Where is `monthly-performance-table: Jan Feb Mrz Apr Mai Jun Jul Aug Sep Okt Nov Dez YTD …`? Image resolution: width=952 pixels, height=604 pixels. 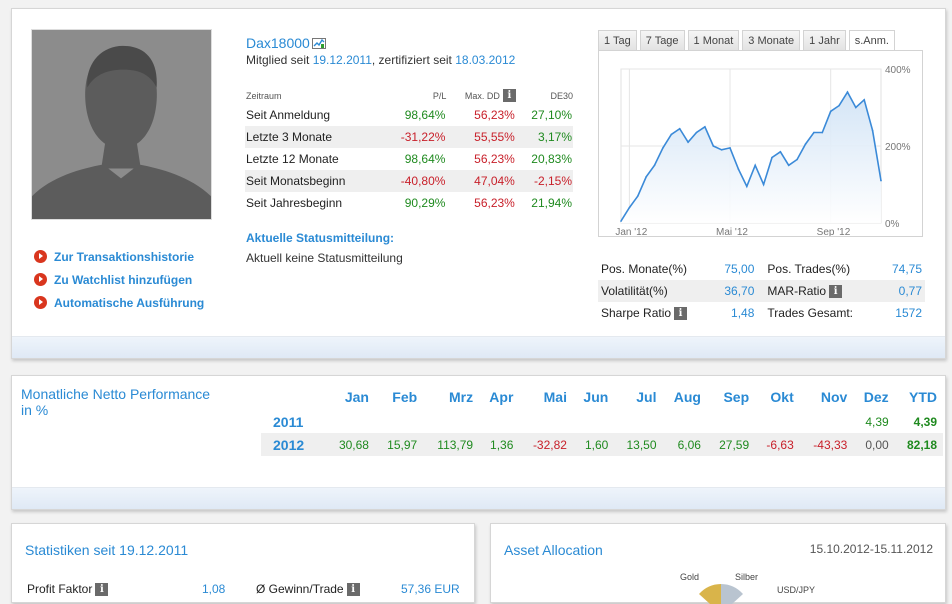
monthly-performance-table: Jan Feb Mrz Apr Mai Jun Jul Aug Sep Okt Nov Dez YTD … is located at coordinates (602, 420).